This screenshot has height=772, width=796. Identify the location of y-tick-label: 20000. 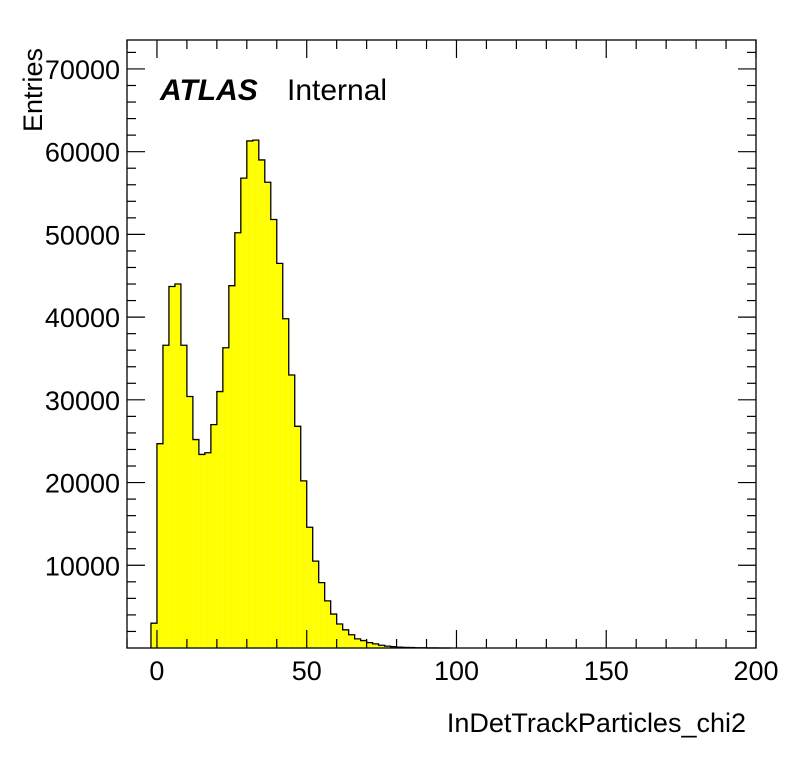
(82, 484).